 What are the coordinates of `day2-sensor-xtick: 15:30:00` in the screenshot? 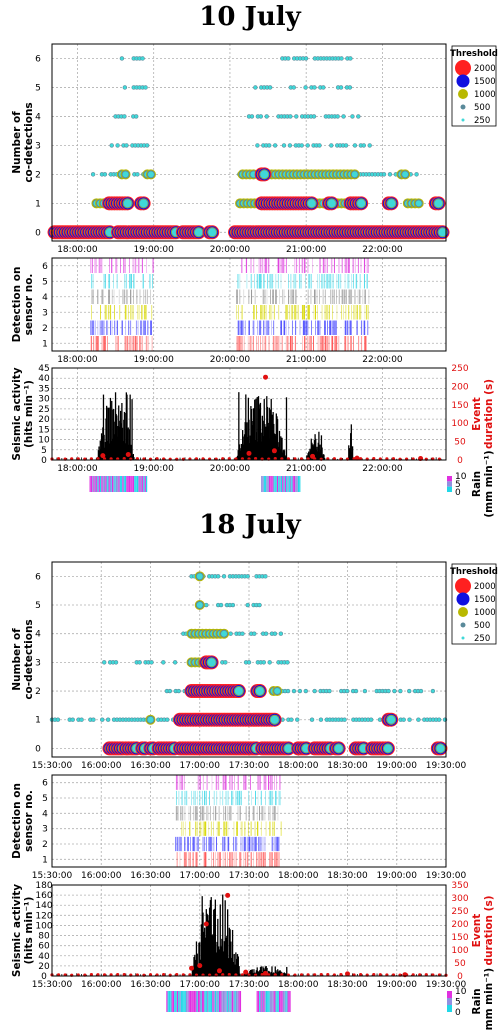 It's located at (52, 876).